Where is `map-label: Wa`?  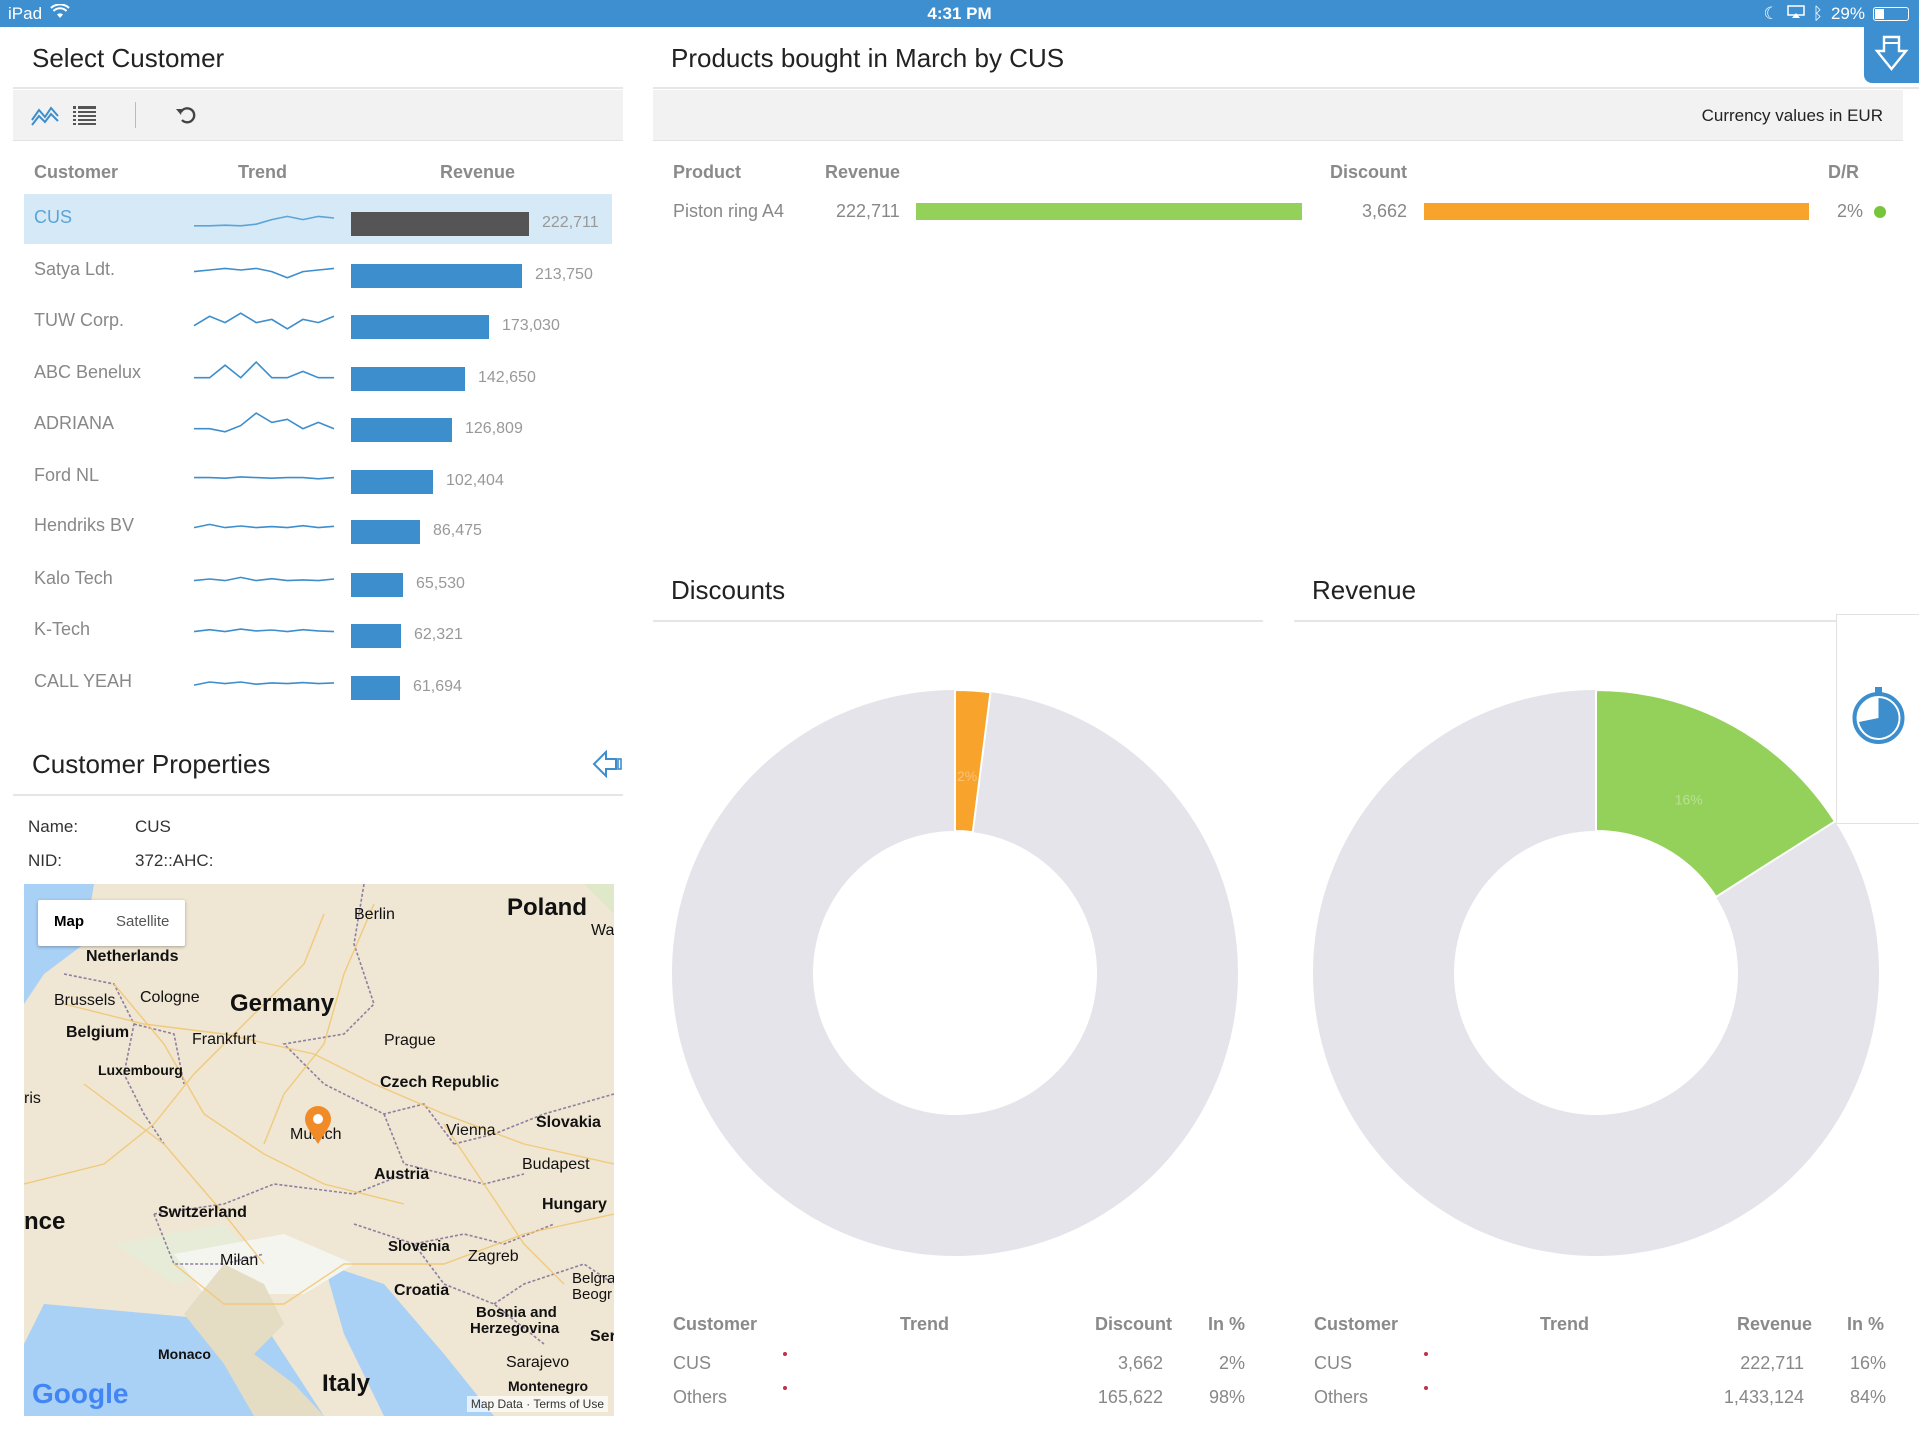 map-label: Wa is located at coordinates (602, 930).